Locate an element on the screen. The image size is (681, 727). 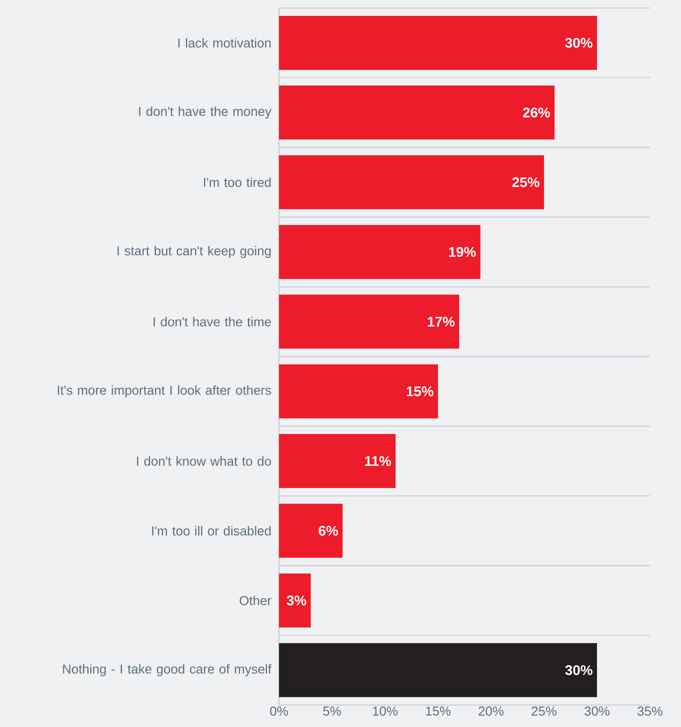
data-label: 3% is located at coordinates (296, 601).